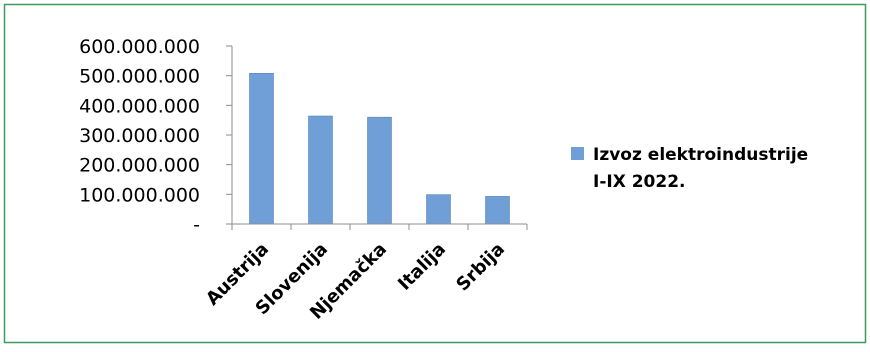 This screenshot has height=352, width=870. Describe the element at coordinates (689, 168) in the screenshot. I see `legend: Izvoz elektroindustrije I-IX 2022.` at that location.